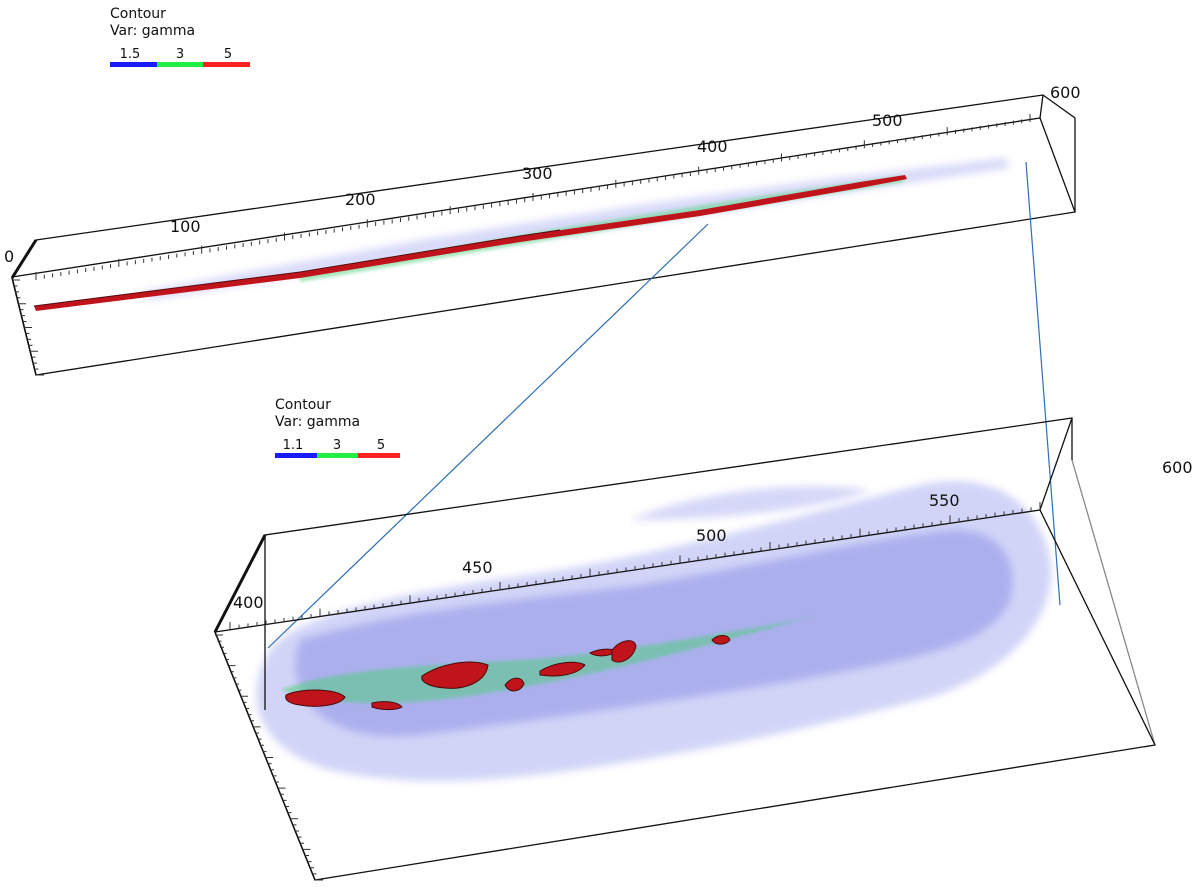 The width and height of the screenshot is (1200, 887). I want to click on top-axis-label: 600, so click(1065, 92).